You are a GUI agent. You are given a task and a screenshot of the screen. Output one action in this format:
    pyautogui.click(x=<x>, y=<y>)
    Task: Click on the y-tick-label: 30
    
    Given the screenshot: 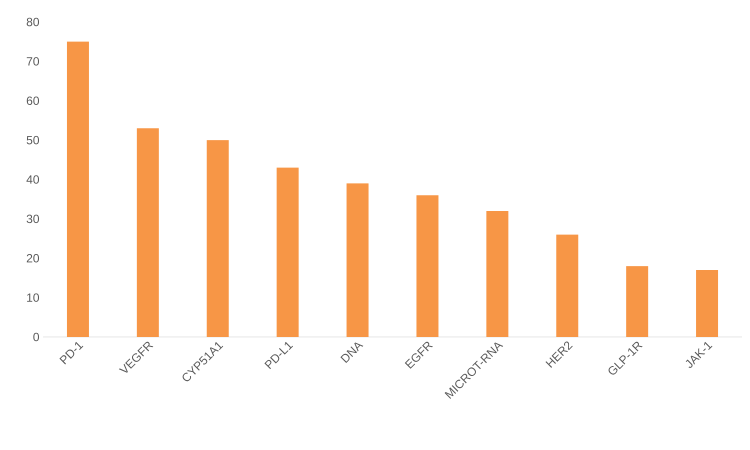 What is the action you would take?
    pyautogui.click(x=33, y=219)
    